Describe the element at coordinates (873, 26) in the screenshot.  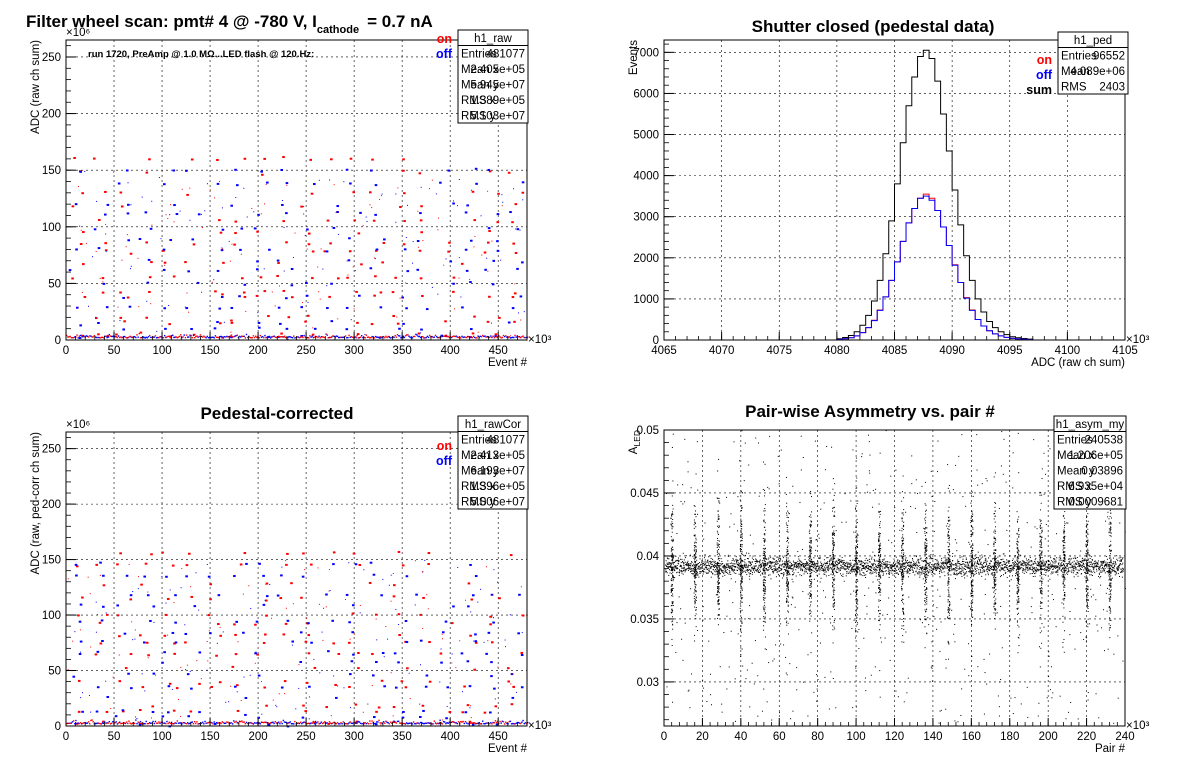
I see `chart-title: Shutter closed (pedestal data)` at that location.